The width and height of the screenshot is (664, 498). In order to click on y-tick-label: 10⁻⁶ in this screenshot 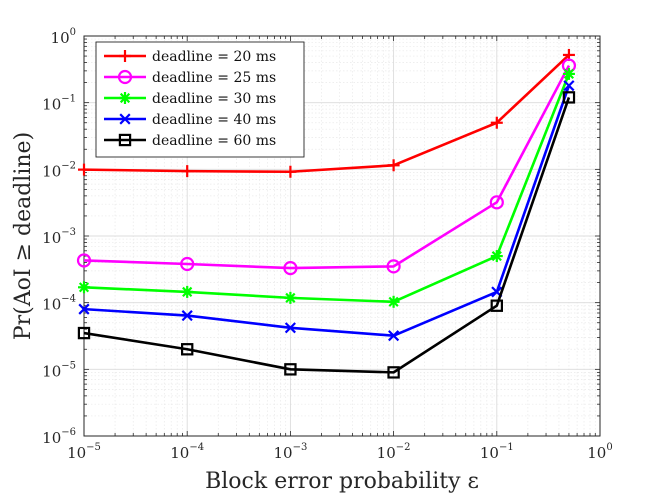, I will do `click(59, 437)`.